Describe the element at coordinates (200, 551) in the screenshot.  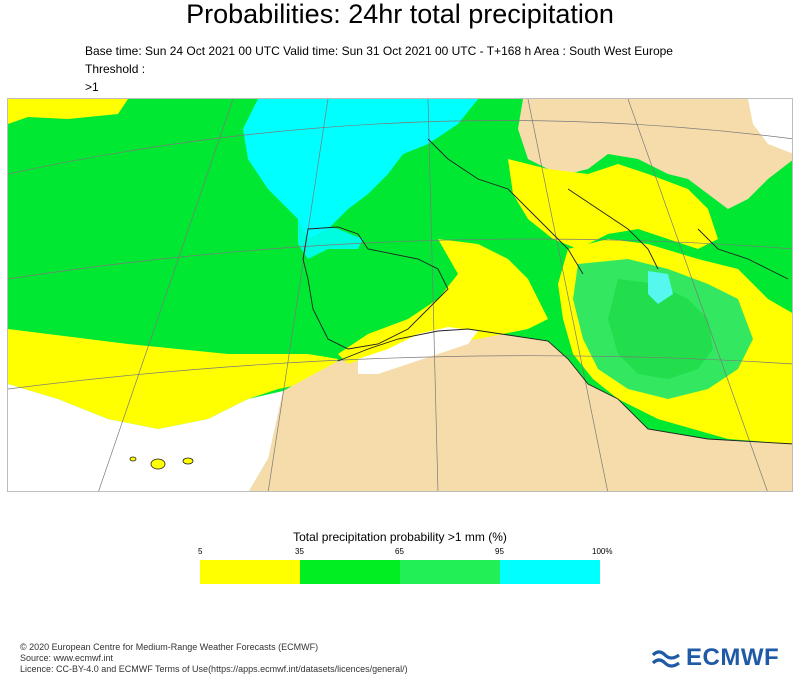
I see `legend-tick-5: 5` at that location.